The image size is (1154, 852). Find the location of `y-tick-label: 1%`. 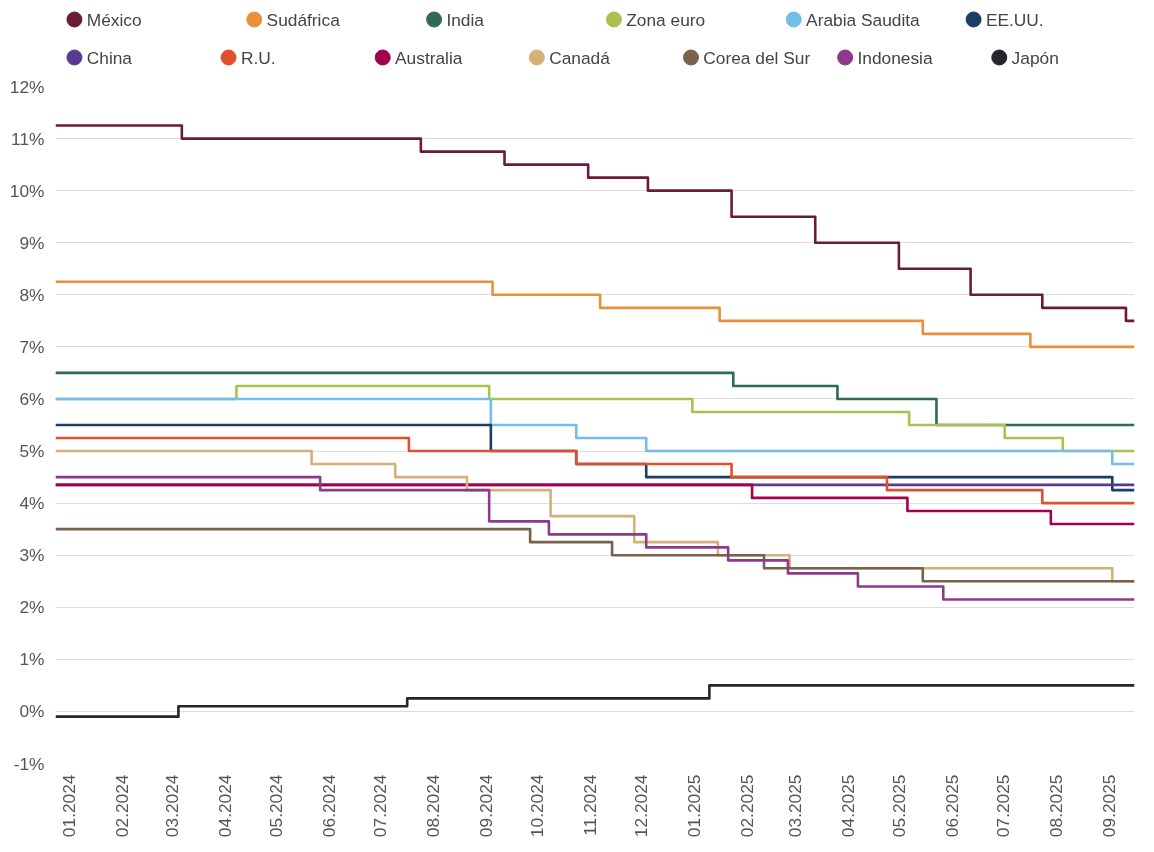

y-tick-label: 1% is located at coordinates (32, 659).